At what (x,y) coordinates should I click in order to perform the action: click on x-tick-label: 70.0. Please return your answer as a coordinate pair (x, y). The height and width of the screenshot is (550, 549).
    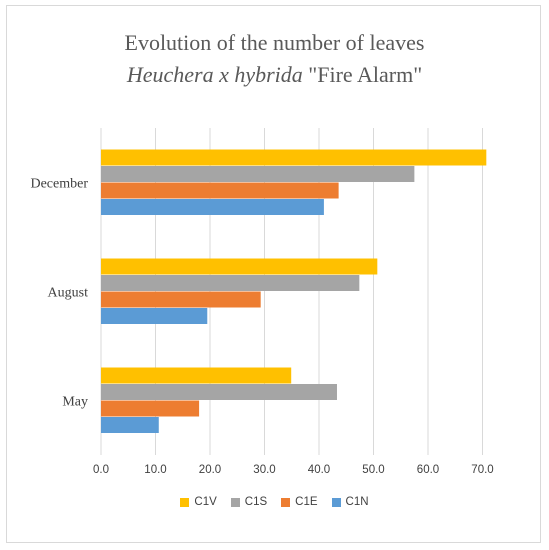
    Looking at the image, I should click on (482, 470).